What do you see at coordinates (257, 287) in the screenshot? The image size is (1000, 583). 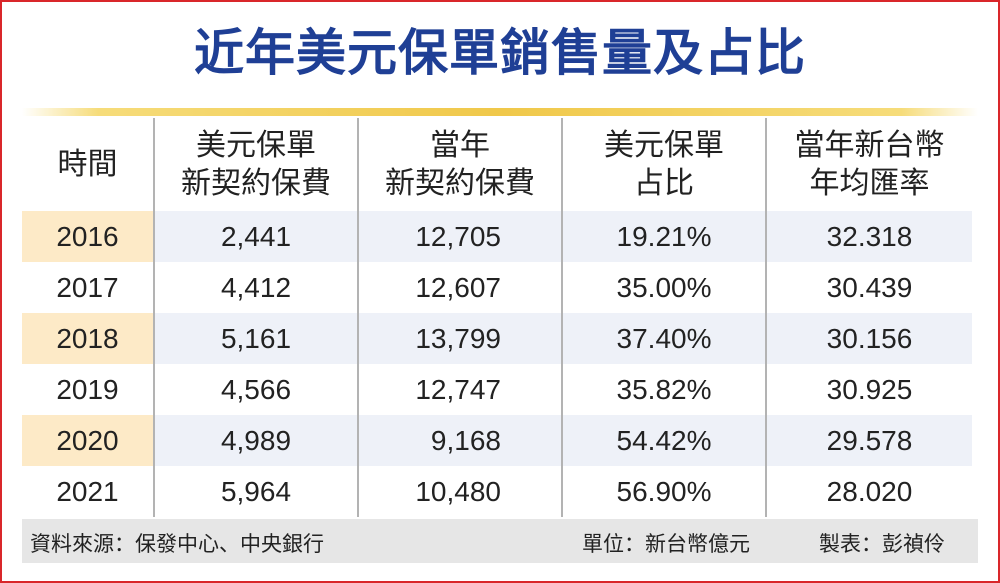 I see `cell-usd-premium: 4,412` at bounding box center [257, 287].